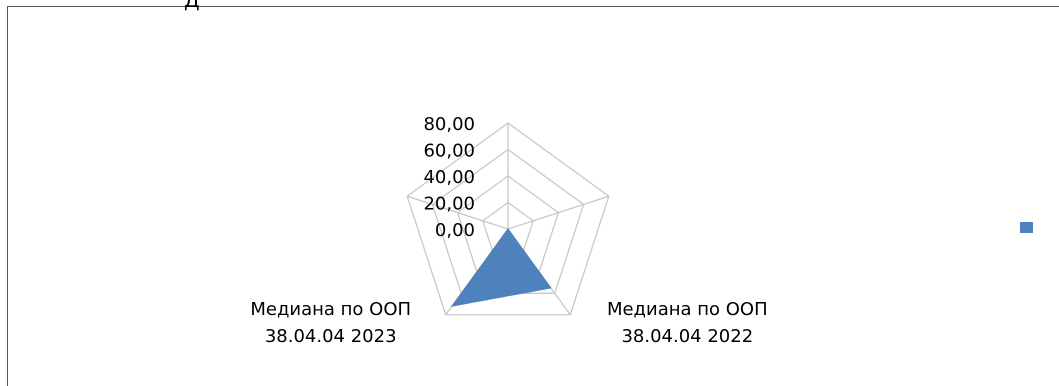 This screenshot has width=1059, height=386. What do you see at coordinates (455, 230) in the screenshot?
I see `tick-label: 0,00` at bounding box center [455, 230].